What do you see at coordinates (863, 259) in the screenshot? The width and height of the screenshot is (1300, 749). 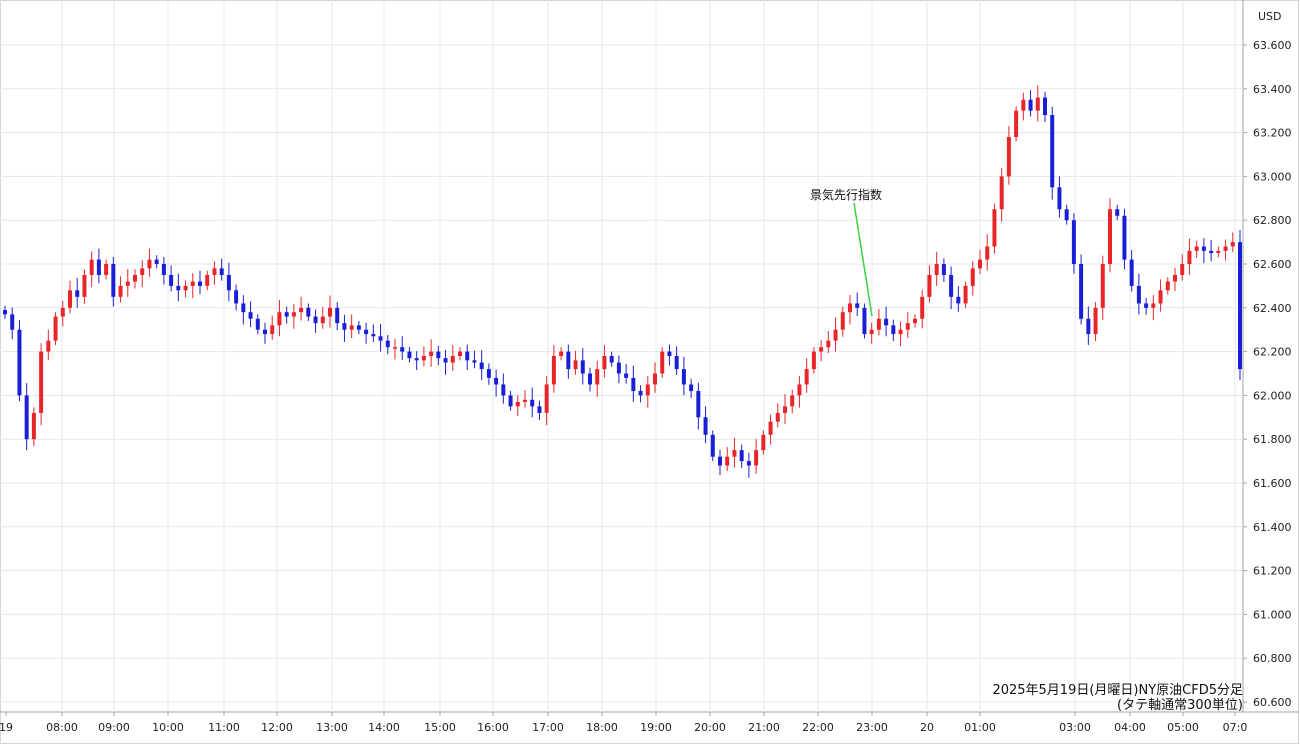 I see `annotation-line` at bounding box center [863, 259].